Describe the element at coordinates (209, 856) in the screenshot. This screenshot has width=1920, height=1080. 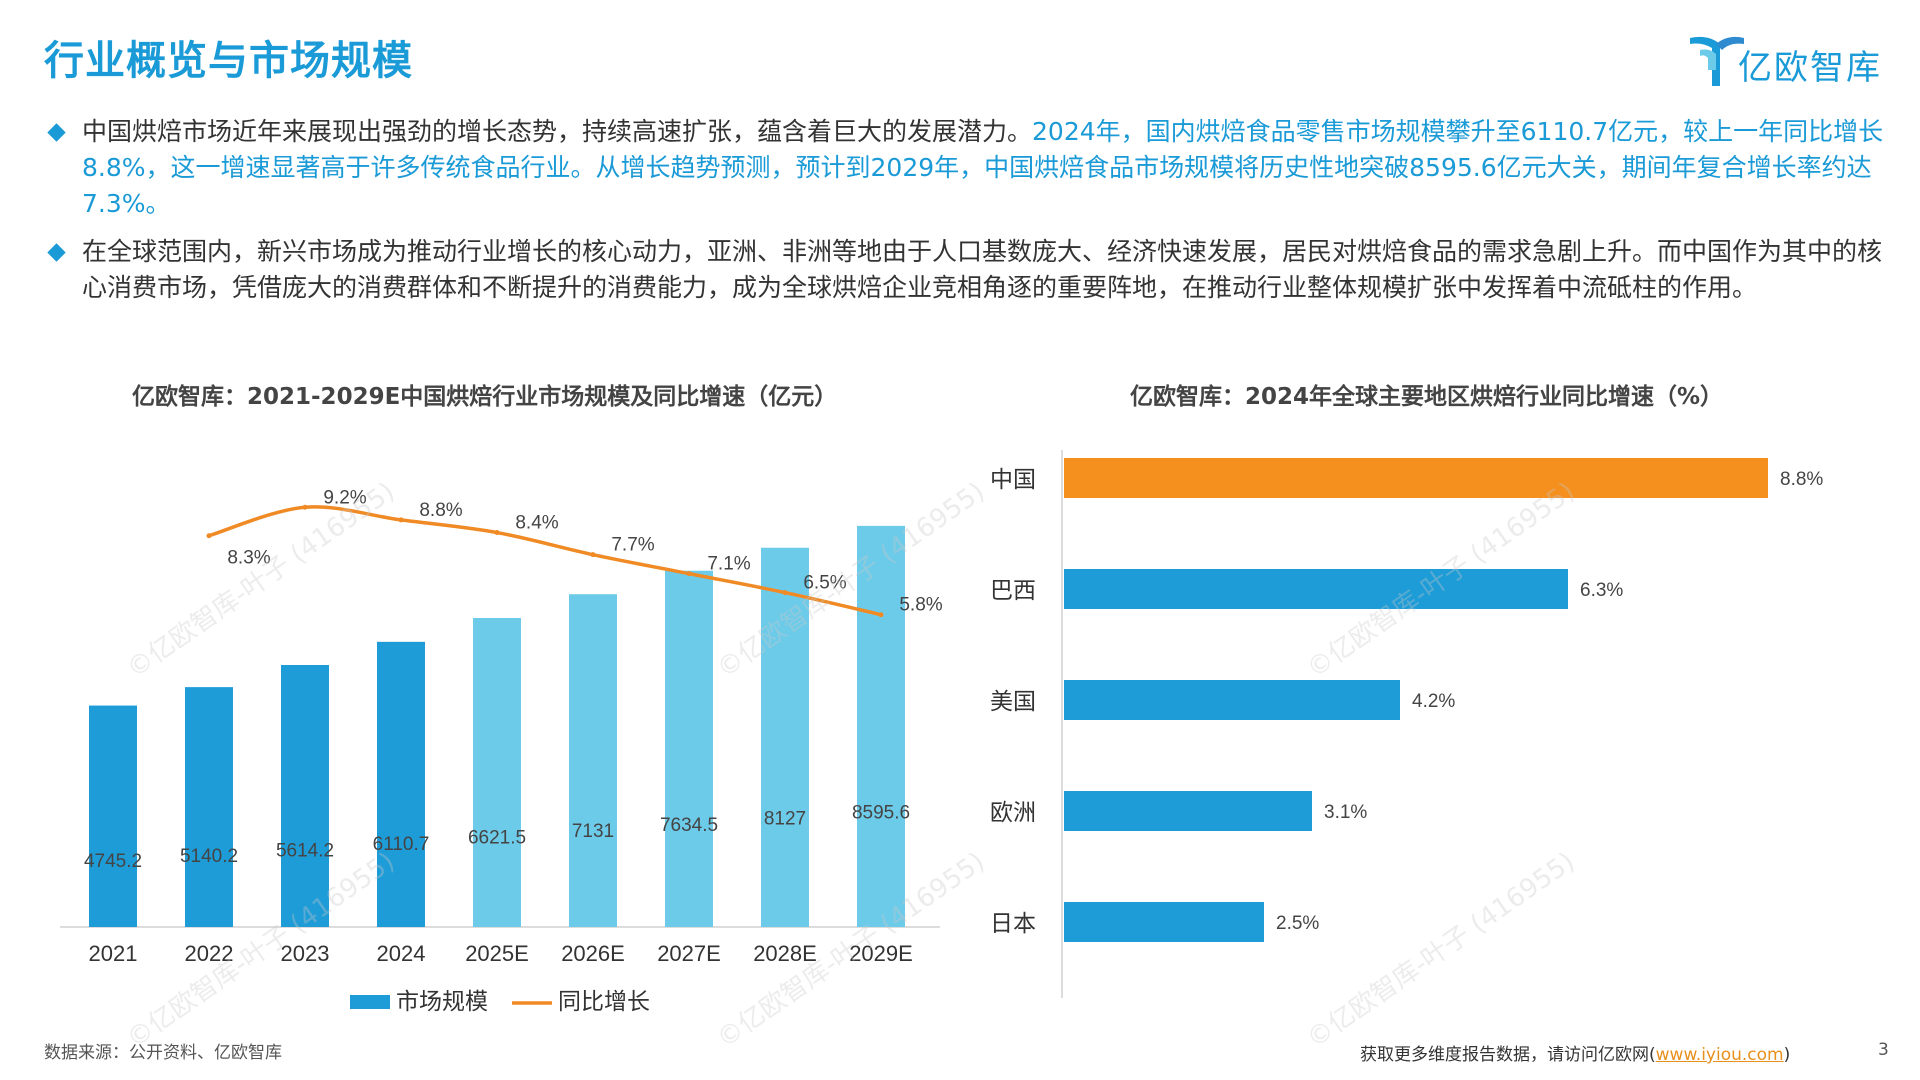
I see `bar-data-label: 5140.2` at that location.